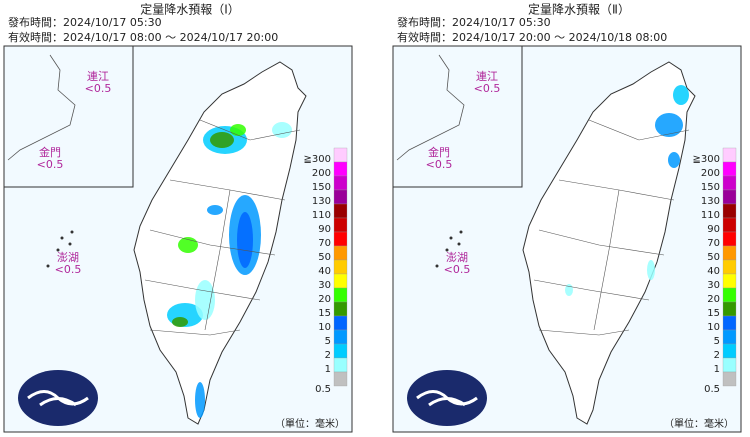 The image size is (750, 437). I want to click on region-name: 澎湖, so click(68, 257).